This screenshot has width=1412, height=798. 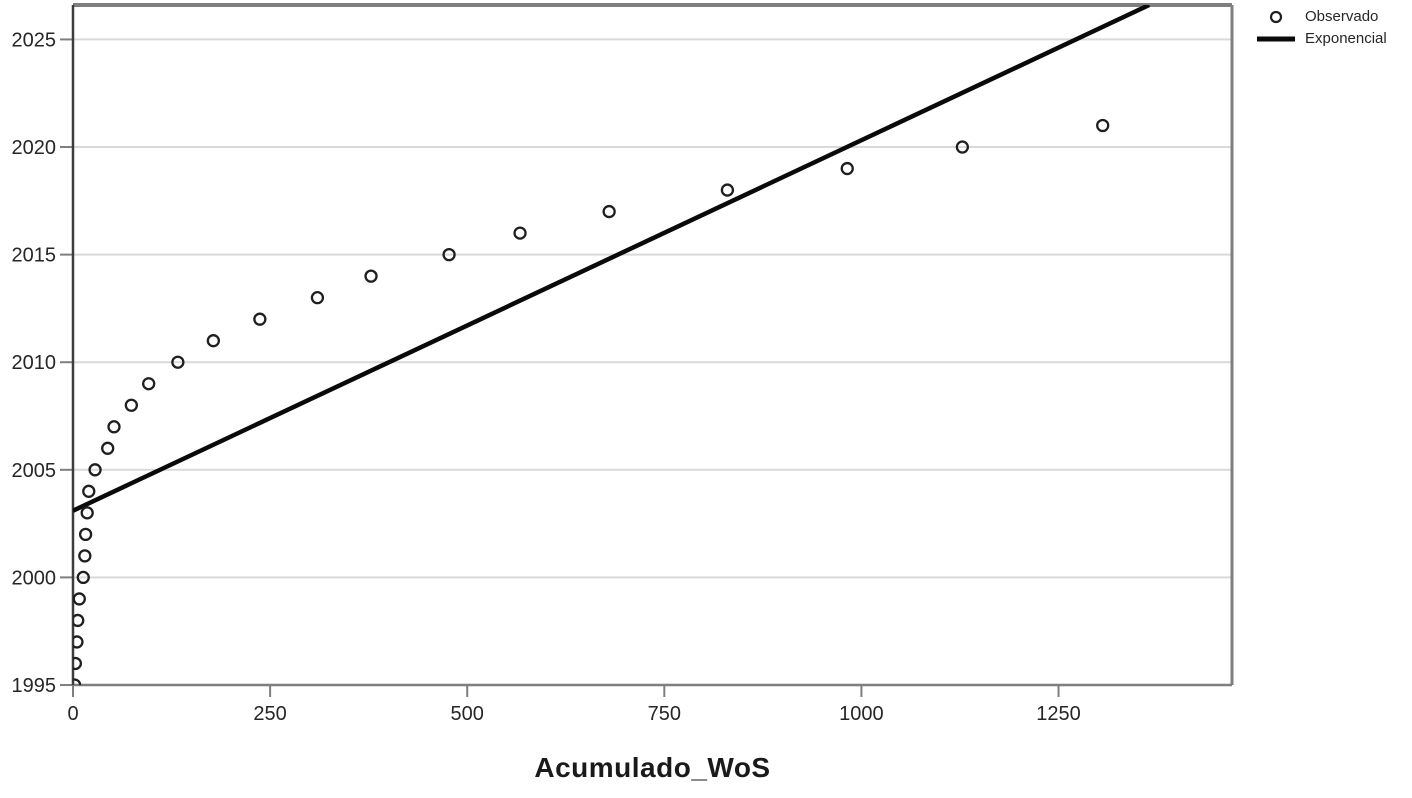 I want to click on y-tick-label: 2010, so click(x=34, y=363).